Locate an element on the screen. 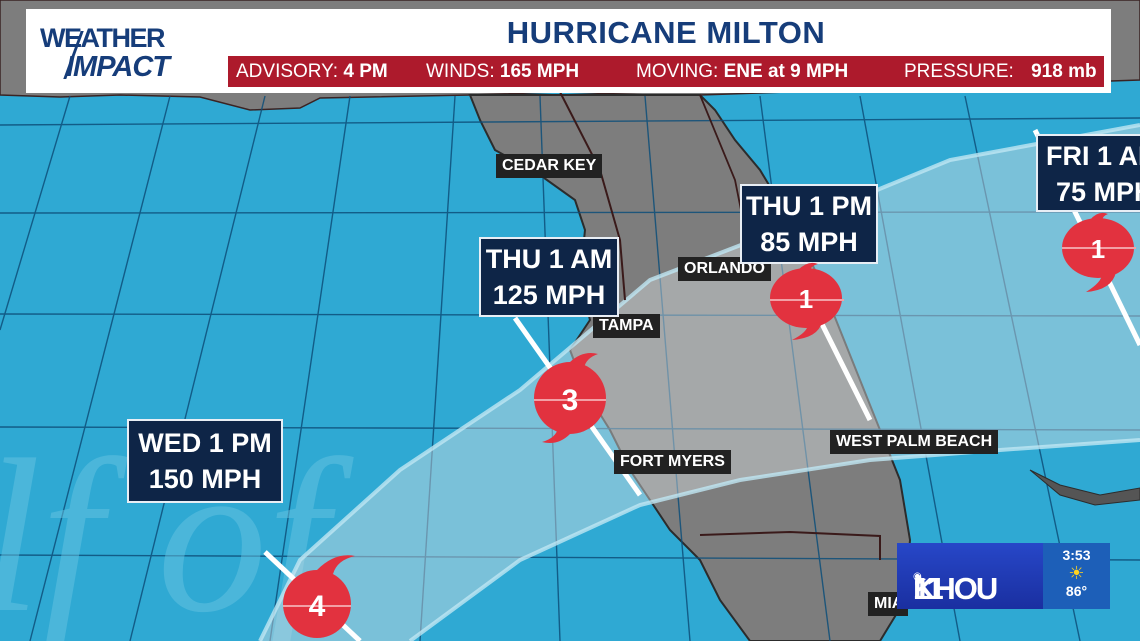  winds-stat: WINDS: 165 MPH is located at coordinates (503, 71).